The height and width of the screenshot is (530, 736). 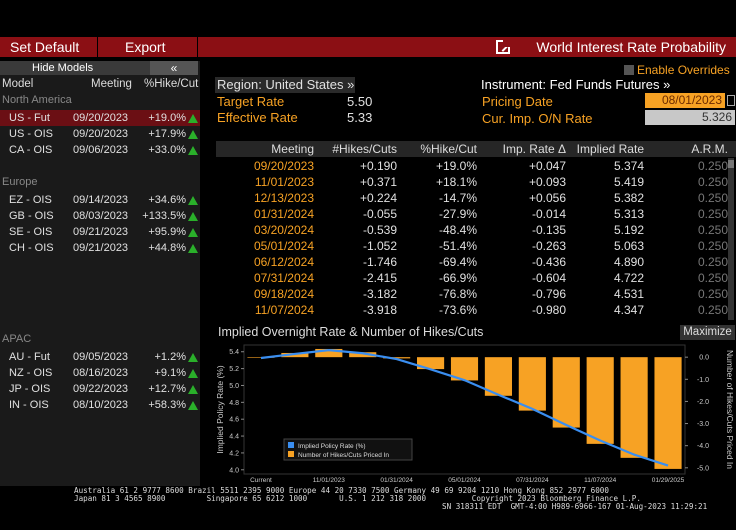 I want to click on x-tick-label: 07/31/2024, so click(x=532, y=480).